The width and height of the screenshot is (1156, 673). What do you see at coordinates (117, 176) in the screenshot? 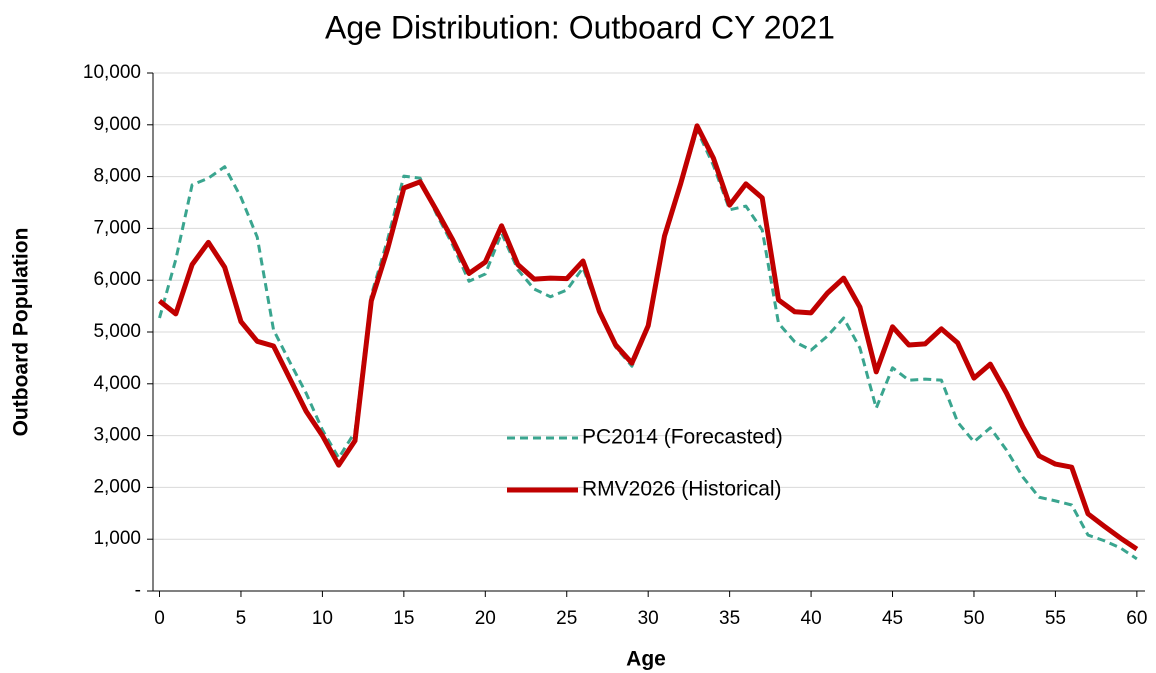
I see `y-tick-label: 8,000` at bounding box center [117, 176].